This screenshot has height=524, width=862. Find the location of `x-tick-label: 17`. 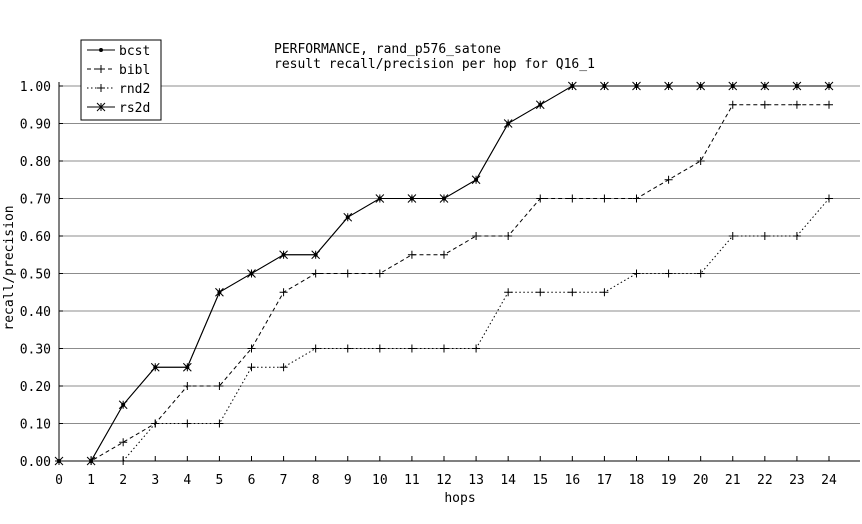

x-tick-label: 17 is located at coordinates (605, 480).